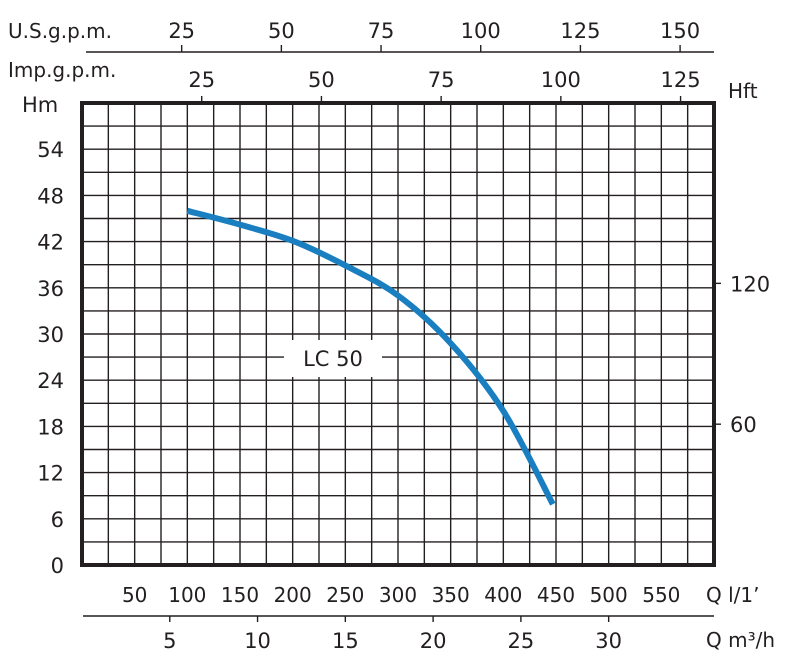  I want to click on impgpm-tick-label: 25, so click(201, 80).